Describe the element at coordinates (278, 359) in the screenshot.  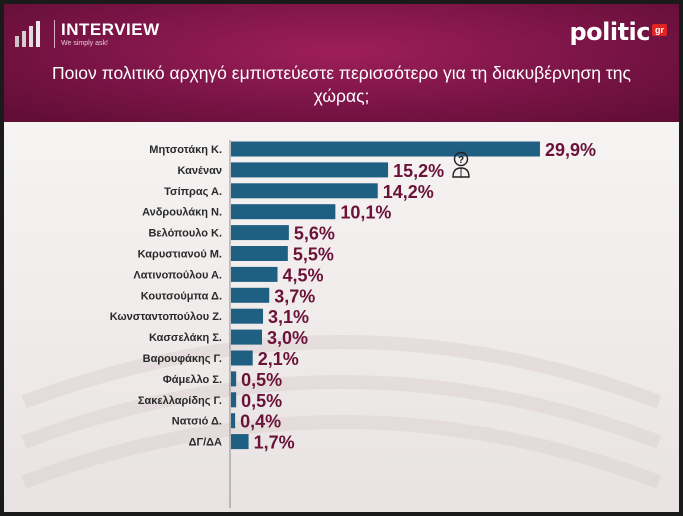
I see `value-label: 2,1%` at that location.